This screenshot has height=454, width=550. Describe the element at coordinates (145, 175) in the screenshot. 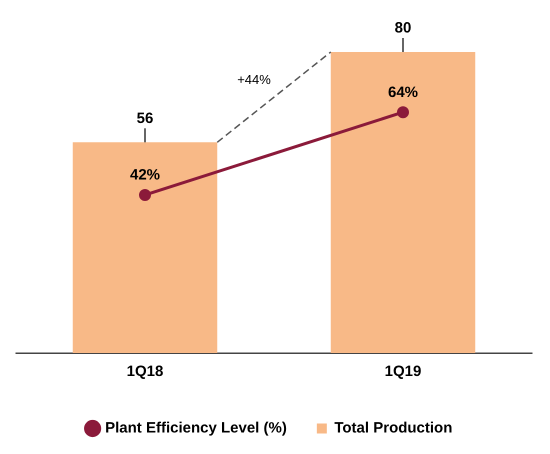

I see `data-label: 42%` at that location.